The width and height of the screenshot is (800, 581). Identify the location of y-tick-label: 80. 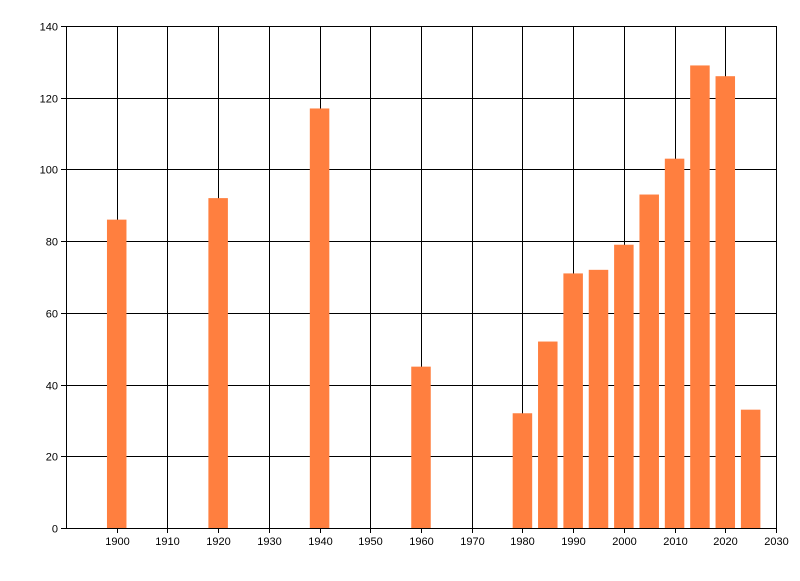
(52, 243).